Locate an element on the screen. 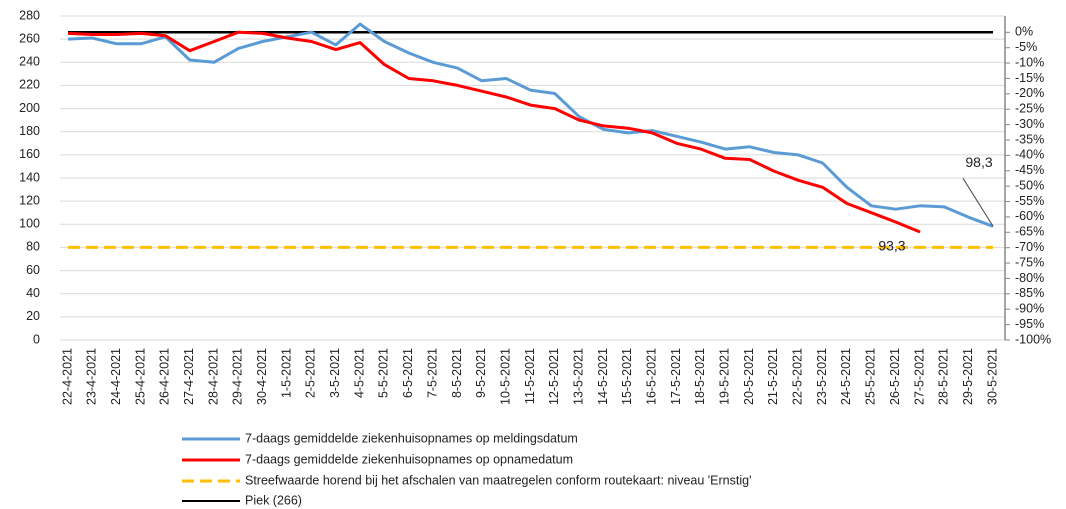 Image resolution: width=1066 pixels, height=509 pixels. legend-label: Piek (266) is located at coordinates (273, 500).